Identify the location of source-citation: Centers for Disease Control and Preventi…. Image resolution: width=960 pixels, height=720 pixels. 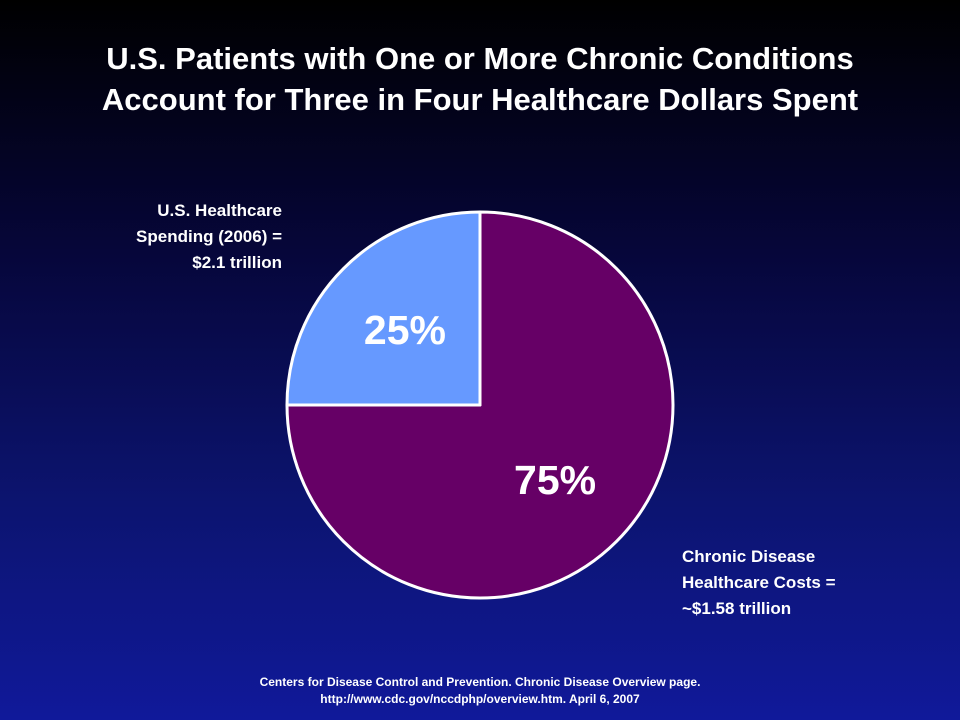
(480, 691).